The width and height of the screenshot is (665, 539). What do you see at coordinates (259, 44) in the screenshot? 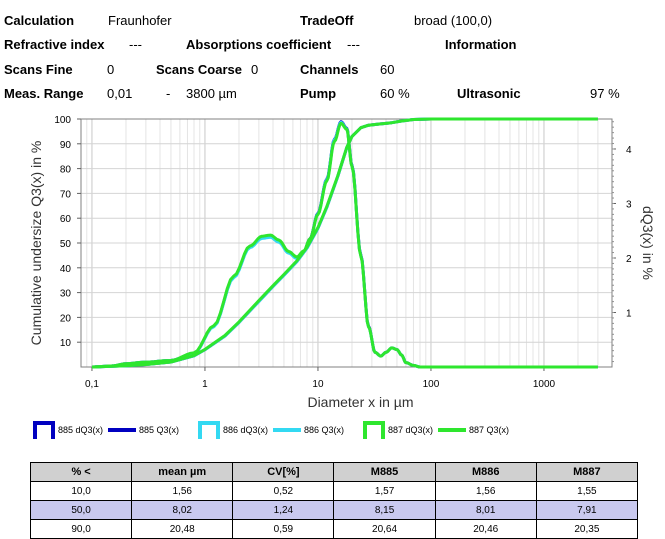
I see `absorption-label: Absorptions coefficient` at bounding box center [259, 44].